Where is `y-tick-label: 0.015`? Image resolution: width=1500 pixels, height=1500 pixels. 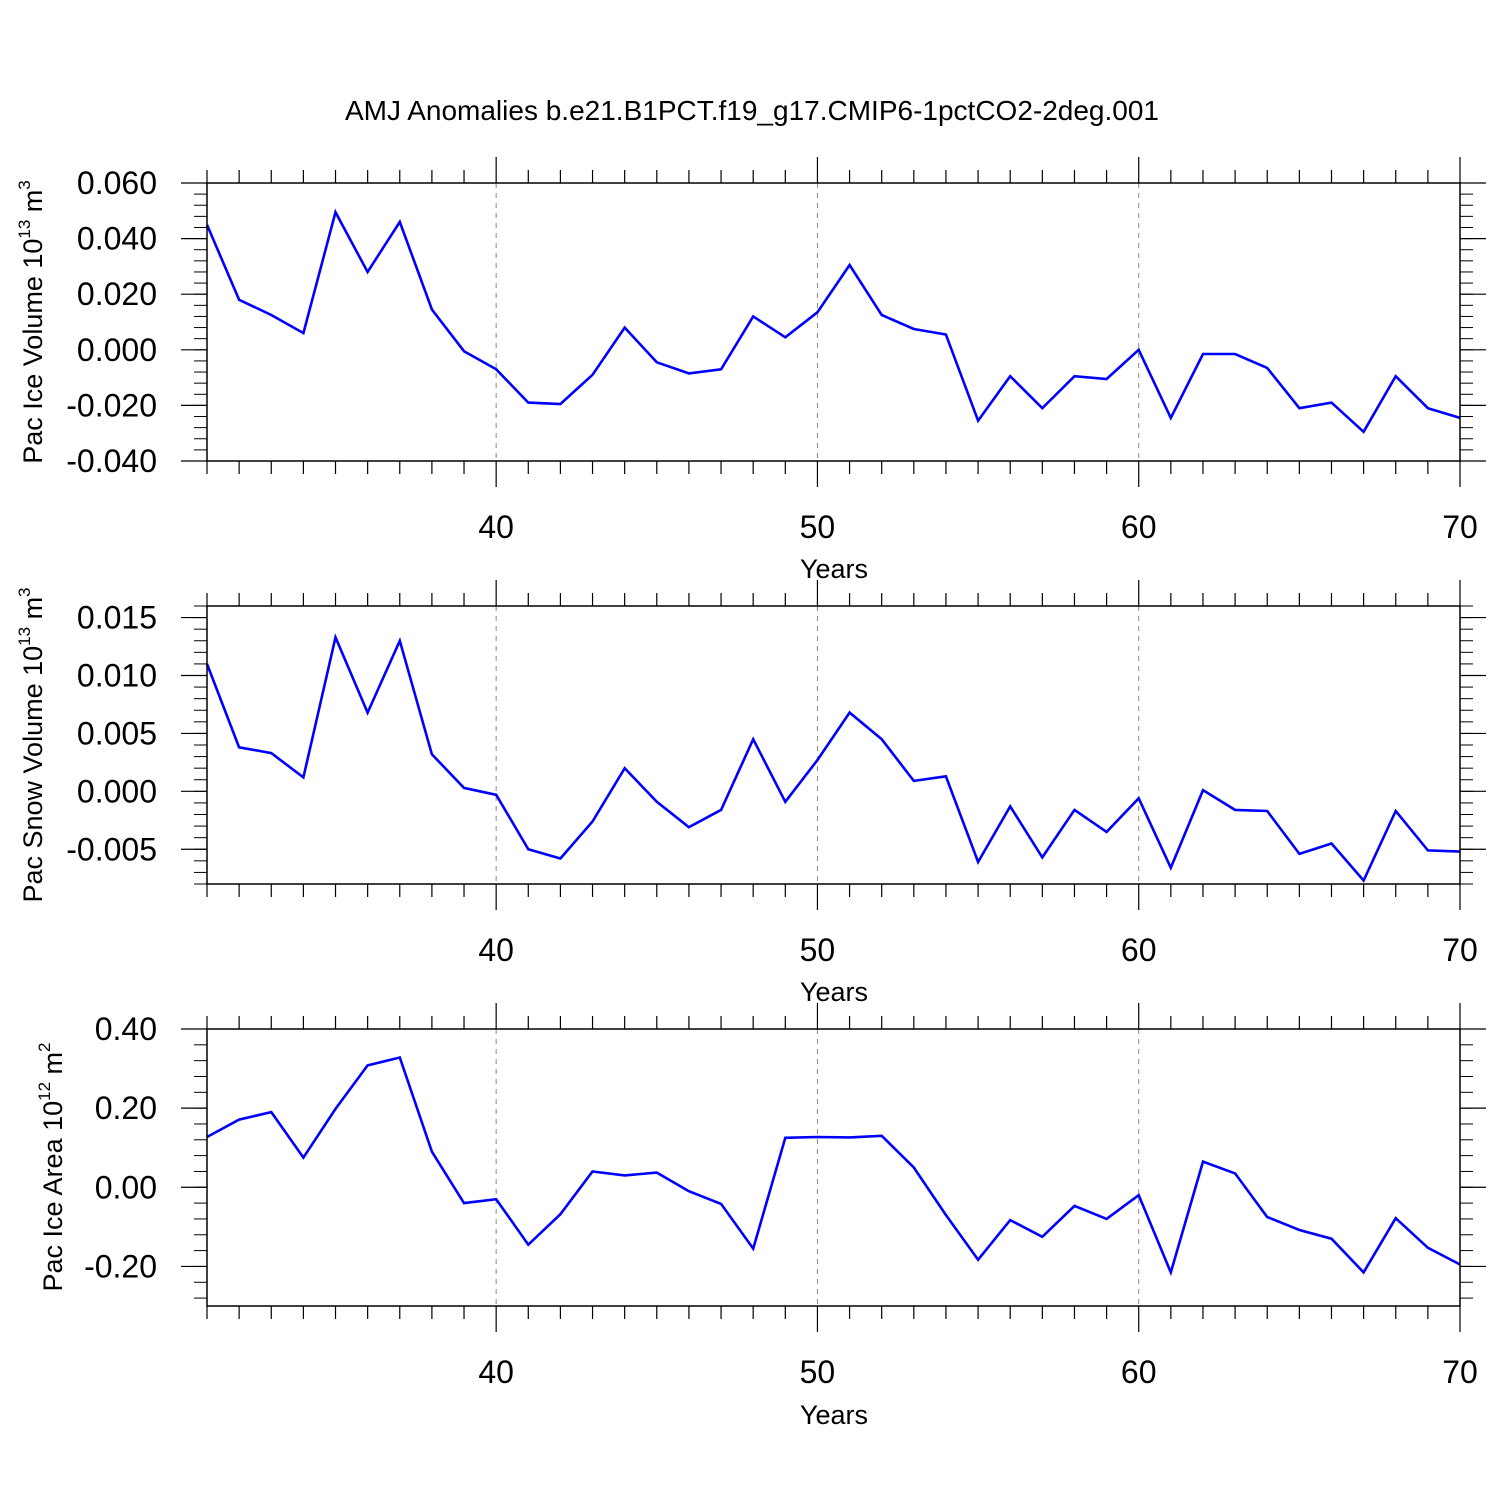 y-tick-label: 0.015 is located at coordinates (117, 618).